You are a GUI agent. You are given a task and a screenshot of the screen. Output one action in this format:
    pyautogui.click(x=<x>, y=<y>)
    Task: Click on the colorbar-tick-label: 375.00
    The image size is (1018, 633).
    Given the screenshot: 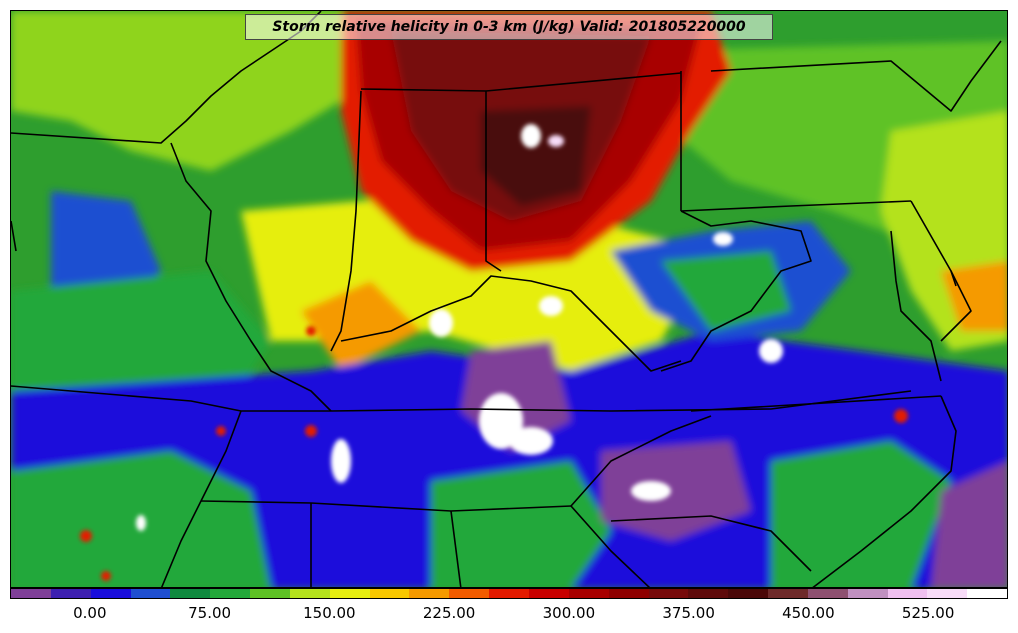 What is the action you would take?
    pyautogui.click(x=688, y=613)
    